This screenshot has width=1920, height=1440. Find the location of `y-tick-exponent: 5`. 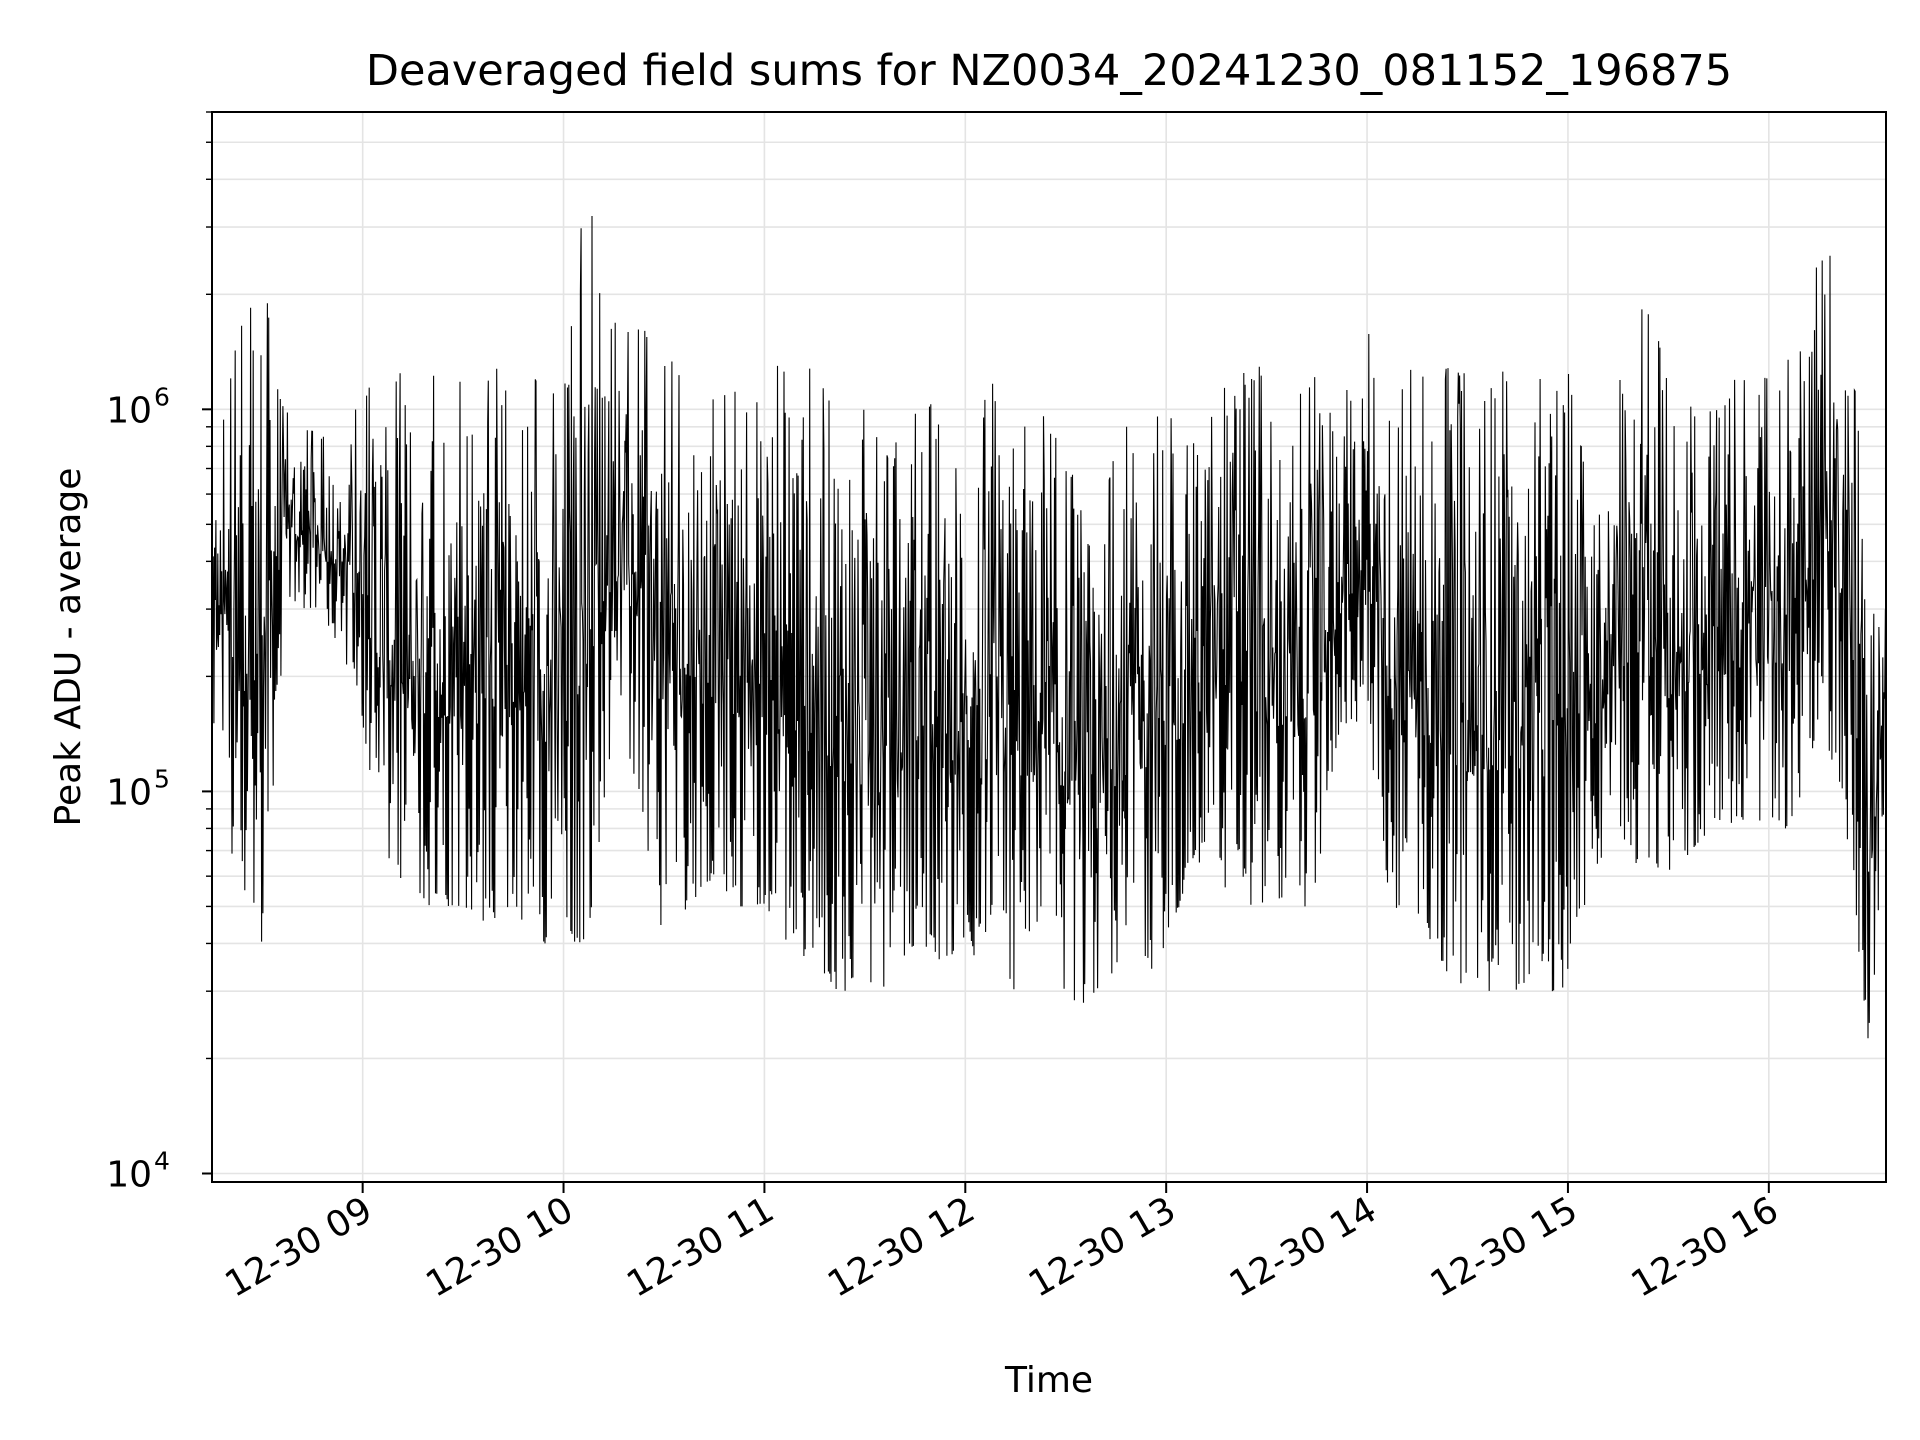

y-tick-exponent: 5 is located at coordinates (162, 778).